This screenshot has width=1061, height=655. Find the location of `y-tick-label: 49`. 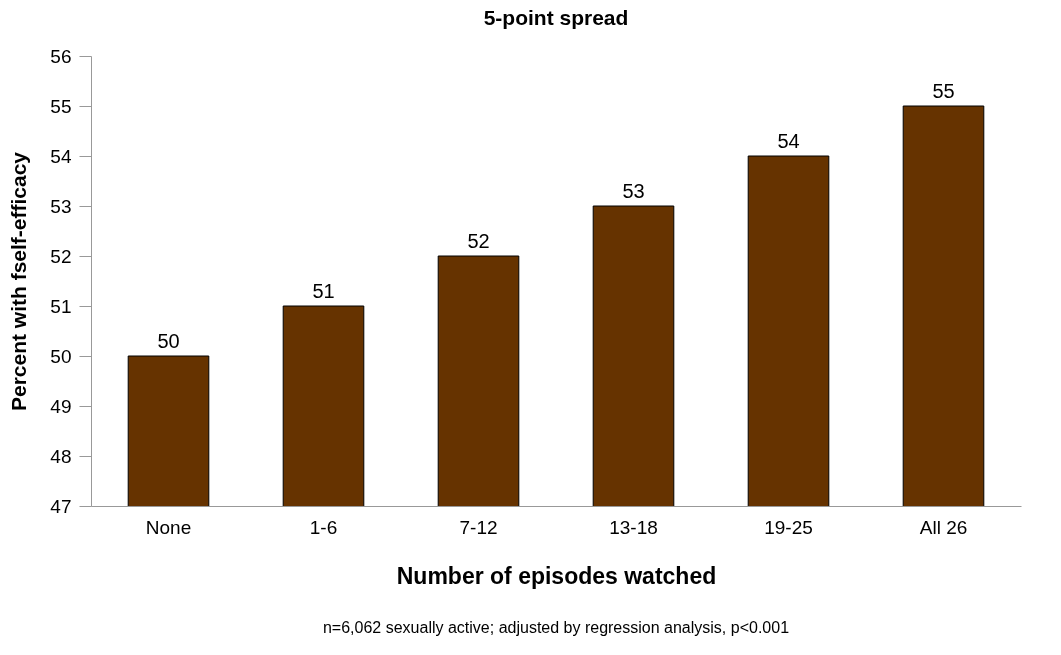

y-tick-label: 49 is located at coordinates (61, 406).